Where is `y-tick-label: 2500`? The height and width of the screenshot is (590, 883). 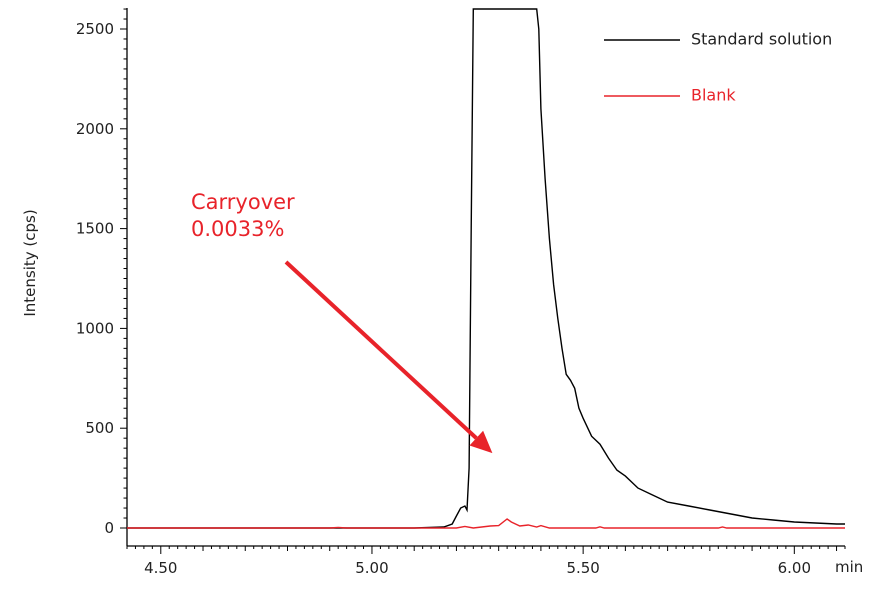 y-tick-label: 2500 is located at coordinates (95, 29).